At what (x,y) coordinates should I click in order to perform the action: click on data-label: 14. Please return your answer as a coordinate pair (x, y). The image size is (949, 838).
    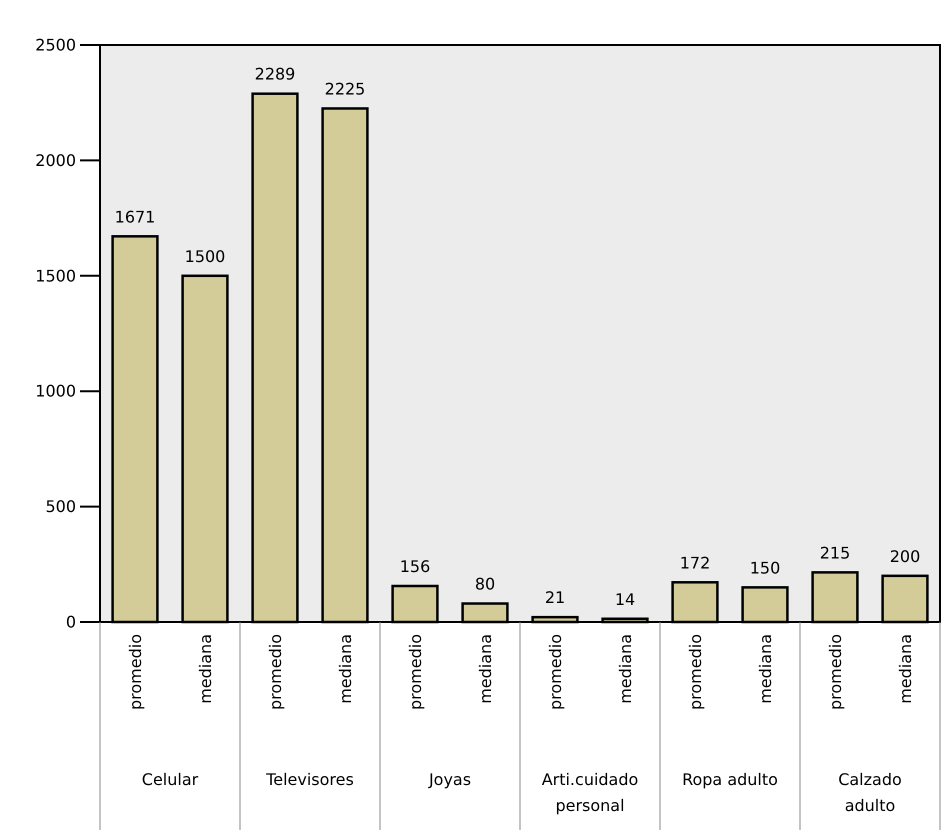
    Looking at the image, I should click on (625, 599).